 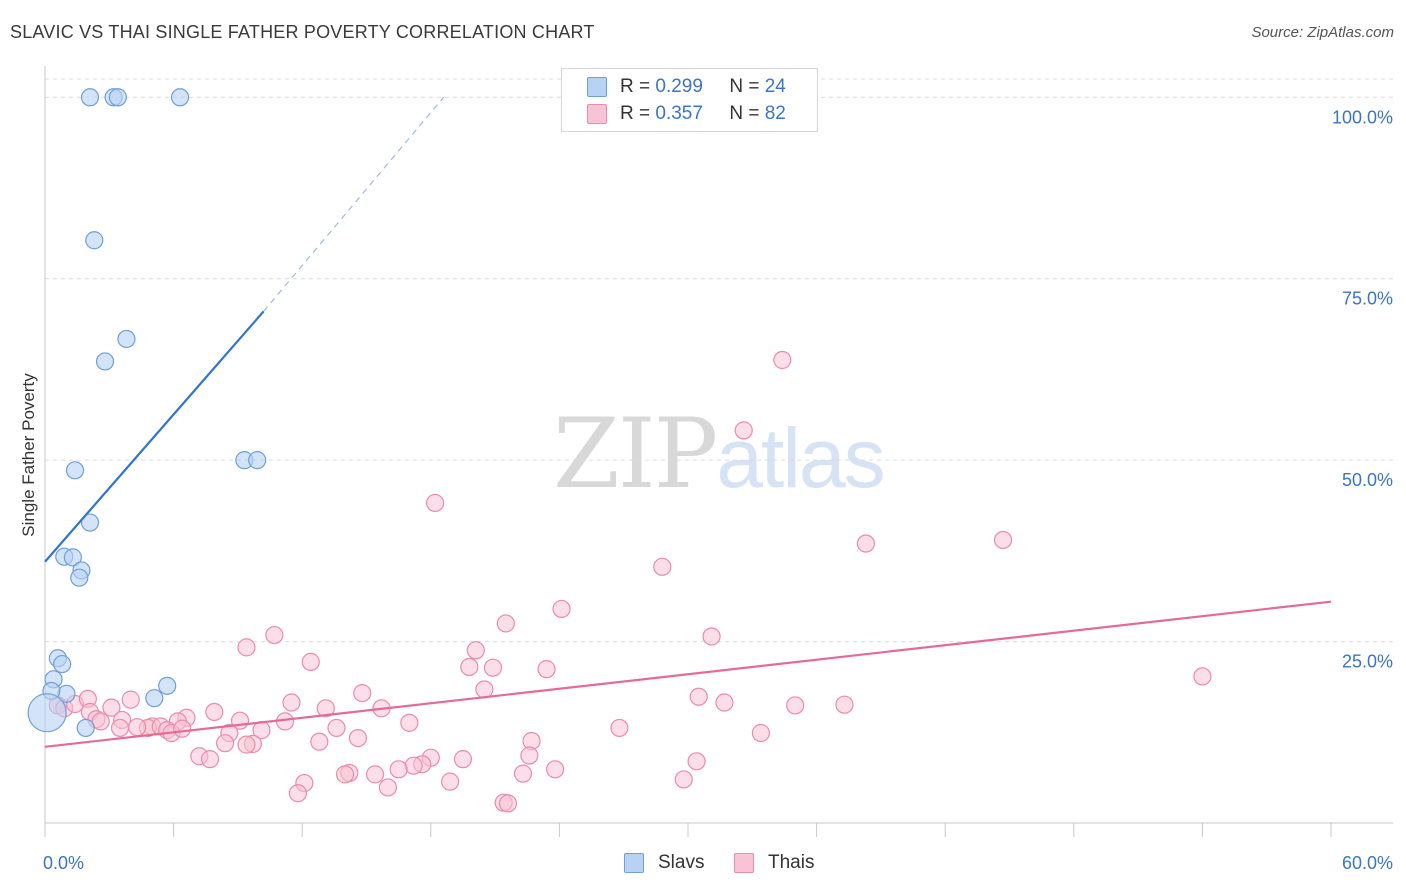 I want to click on y-tick-label: 50.0%, so click(x=1367, y=480).